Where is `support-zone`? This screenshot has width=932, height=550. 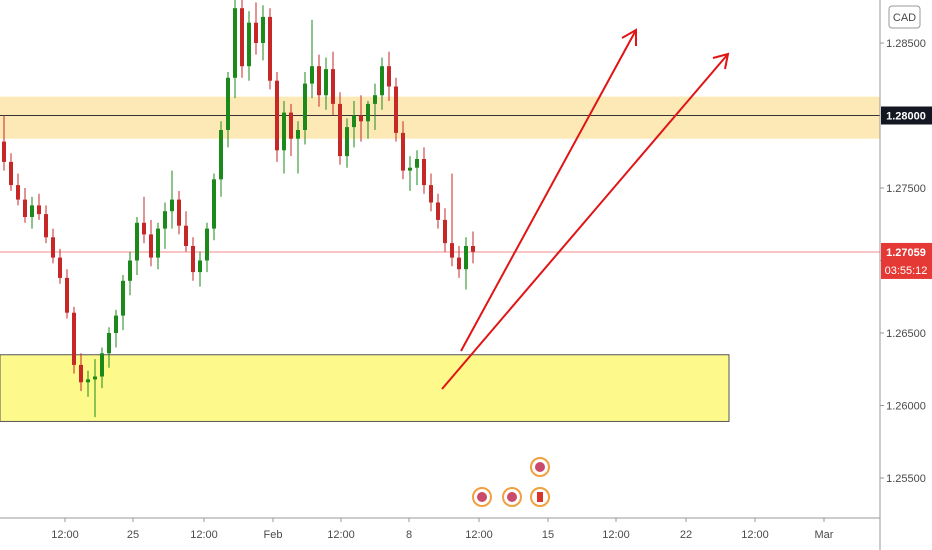 support-zone is located at coordinates (365, 388).